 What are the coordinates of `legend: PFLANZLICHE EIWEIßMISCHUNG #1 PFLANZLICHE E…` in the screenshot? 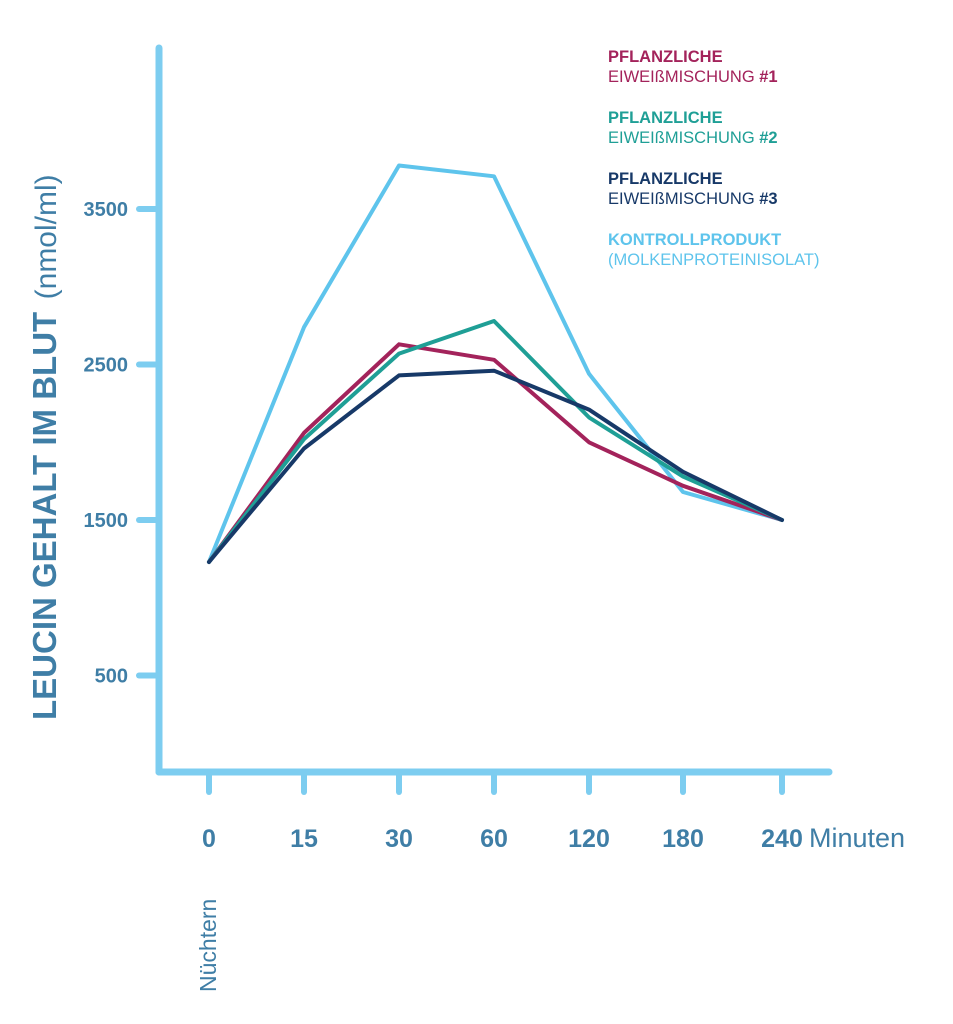 It's located at (713, 158).